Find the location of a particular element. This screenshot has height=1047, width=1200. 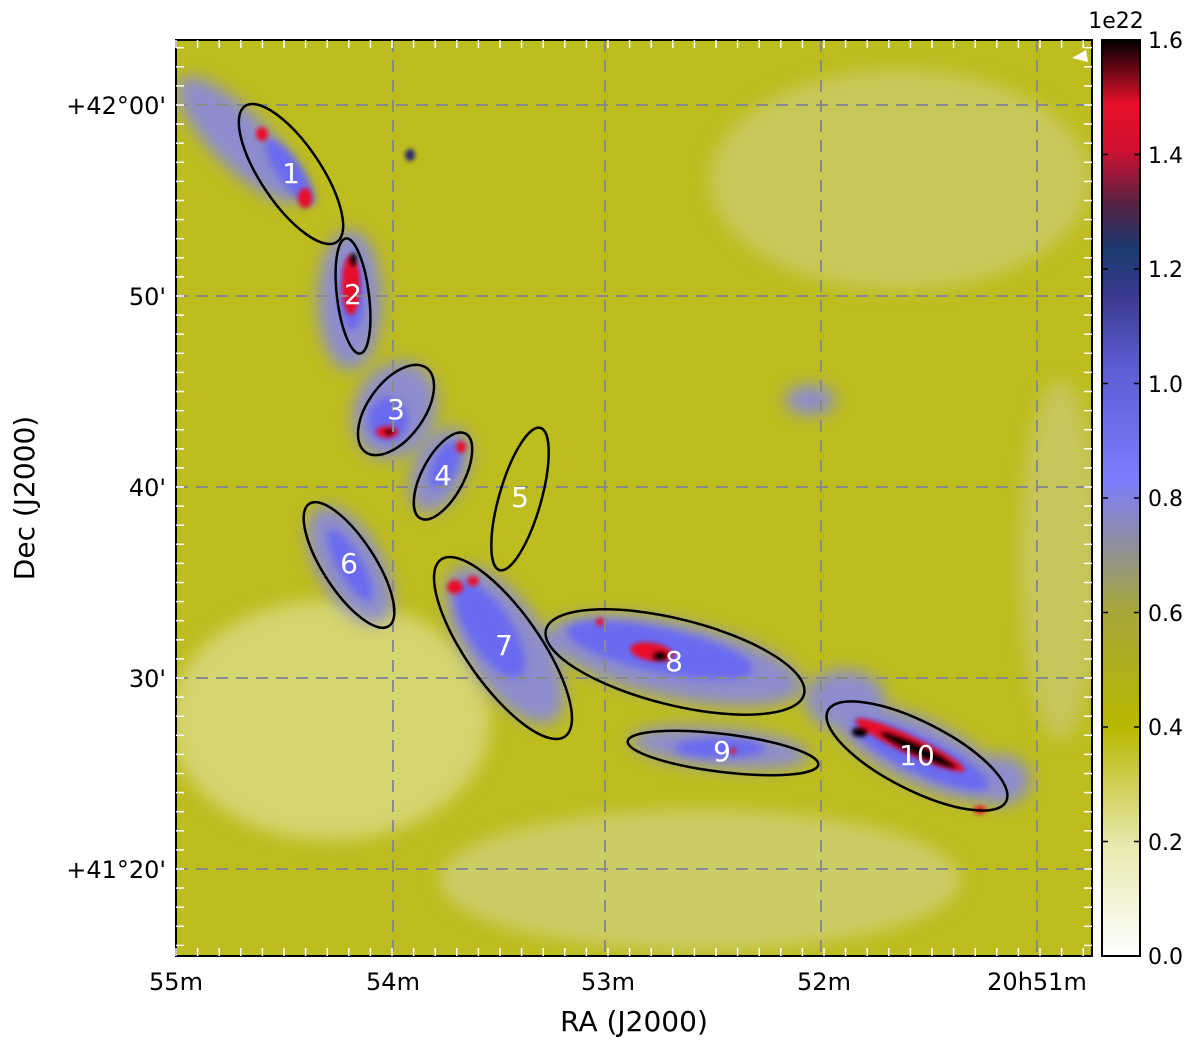

region-label: 8 is located at coordinates (674, 661).